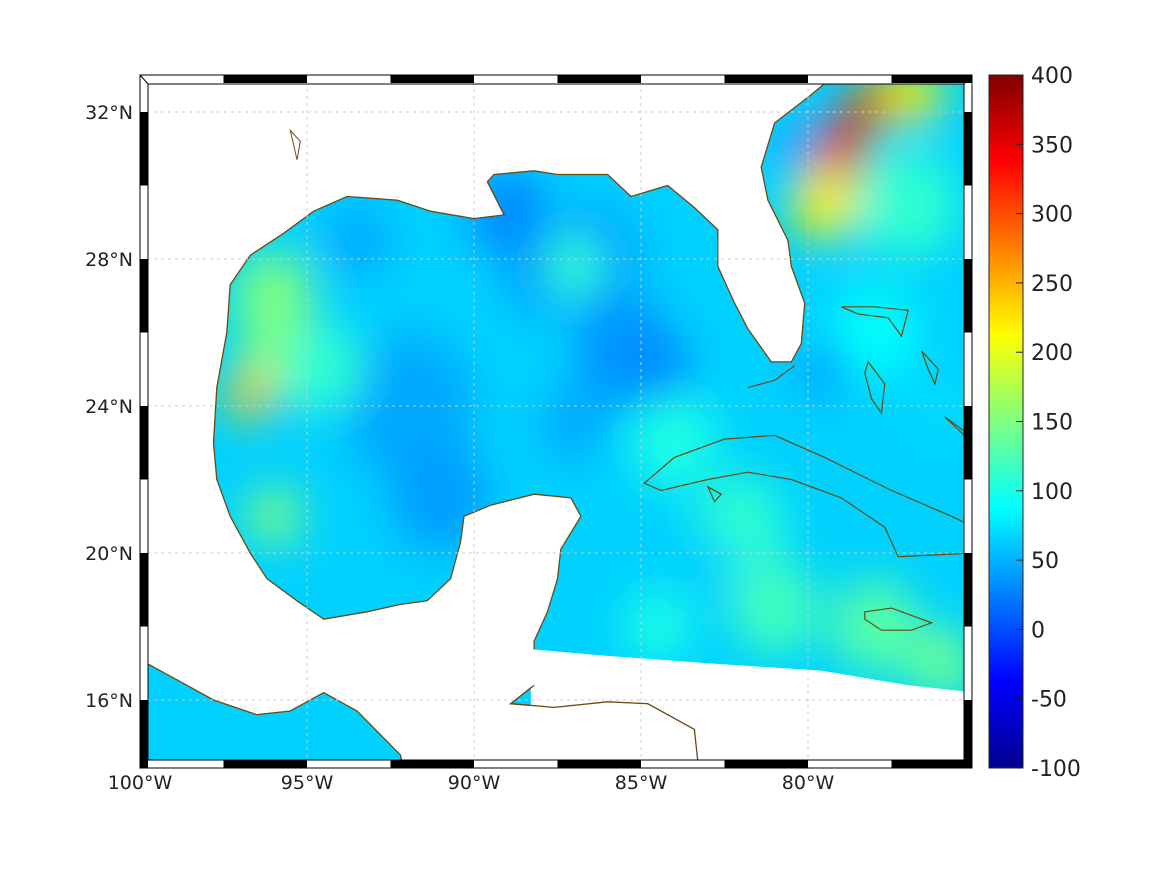 This screenshot has height=875, width=1167. I want to click on island-eleuthera, so click(930, 368).